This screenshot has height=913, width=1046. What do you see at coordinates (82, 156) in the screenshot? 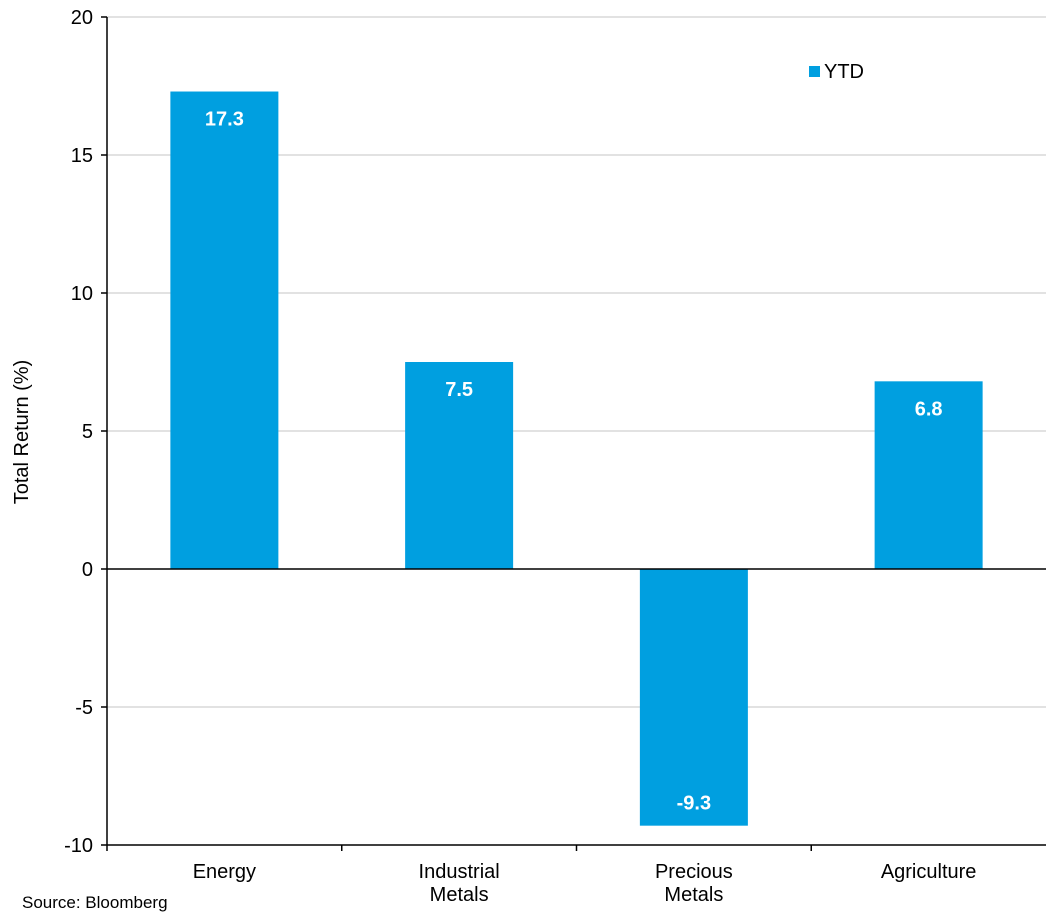
I see `y-tick-label: 15` at bounding box center [82, 156].